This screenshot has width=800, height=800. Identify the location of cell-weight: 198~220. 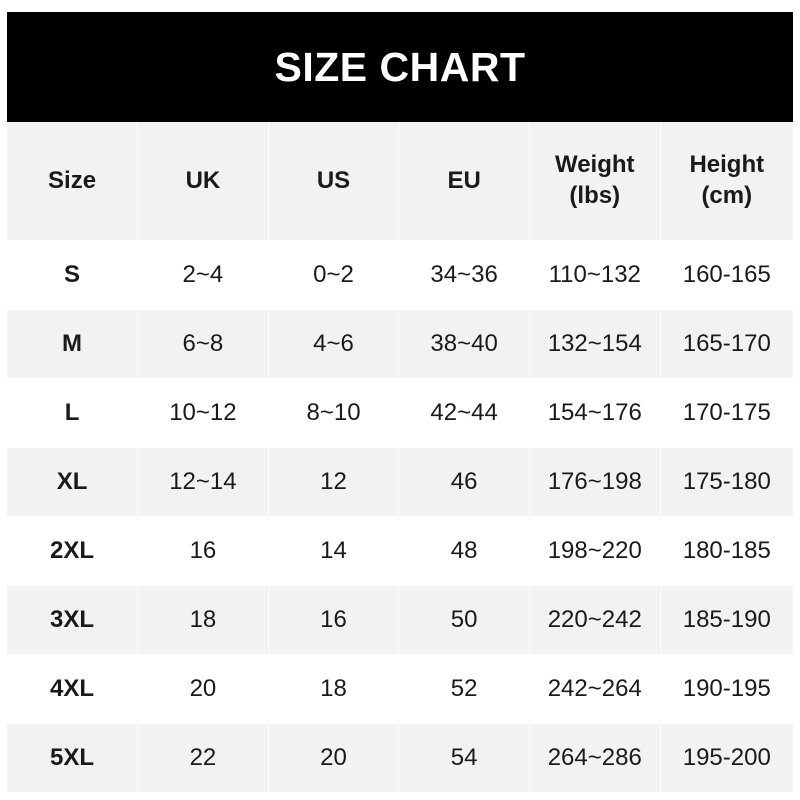
(595, 551).